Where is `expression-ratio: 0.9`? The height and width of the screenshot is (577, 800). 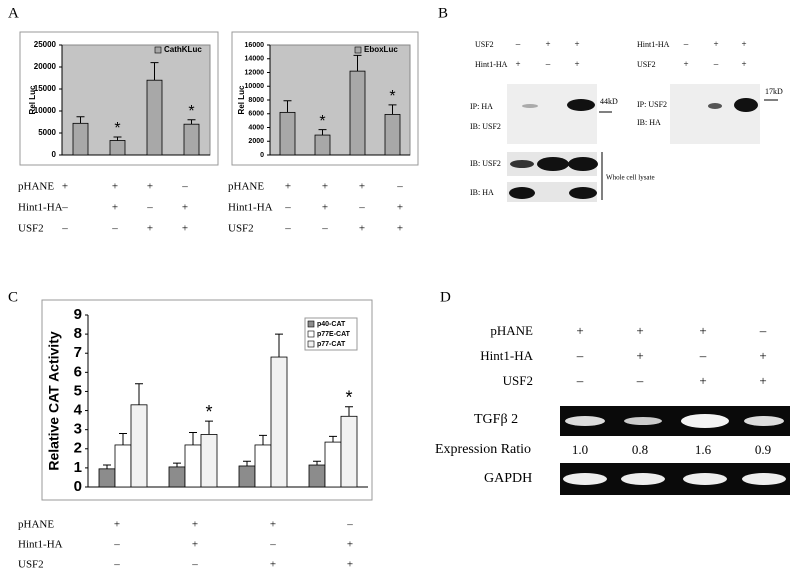
expression-ratio: 0.9 is located at coordinates (763, 449).